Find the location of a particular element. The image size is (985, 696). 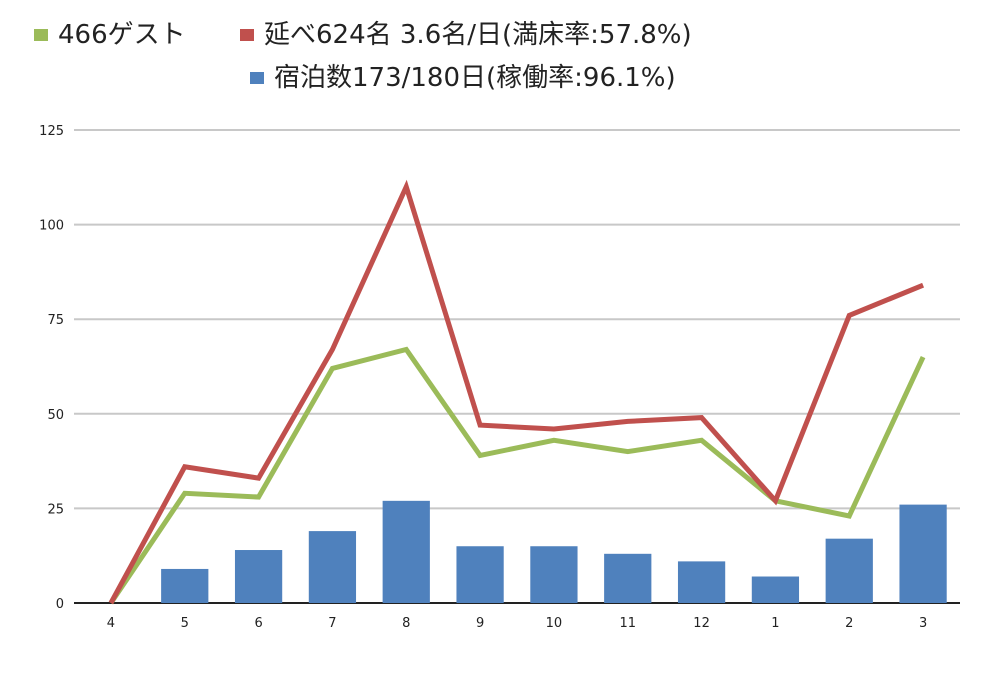

x-tick-label: 5 is located at coordinates (185, 623).